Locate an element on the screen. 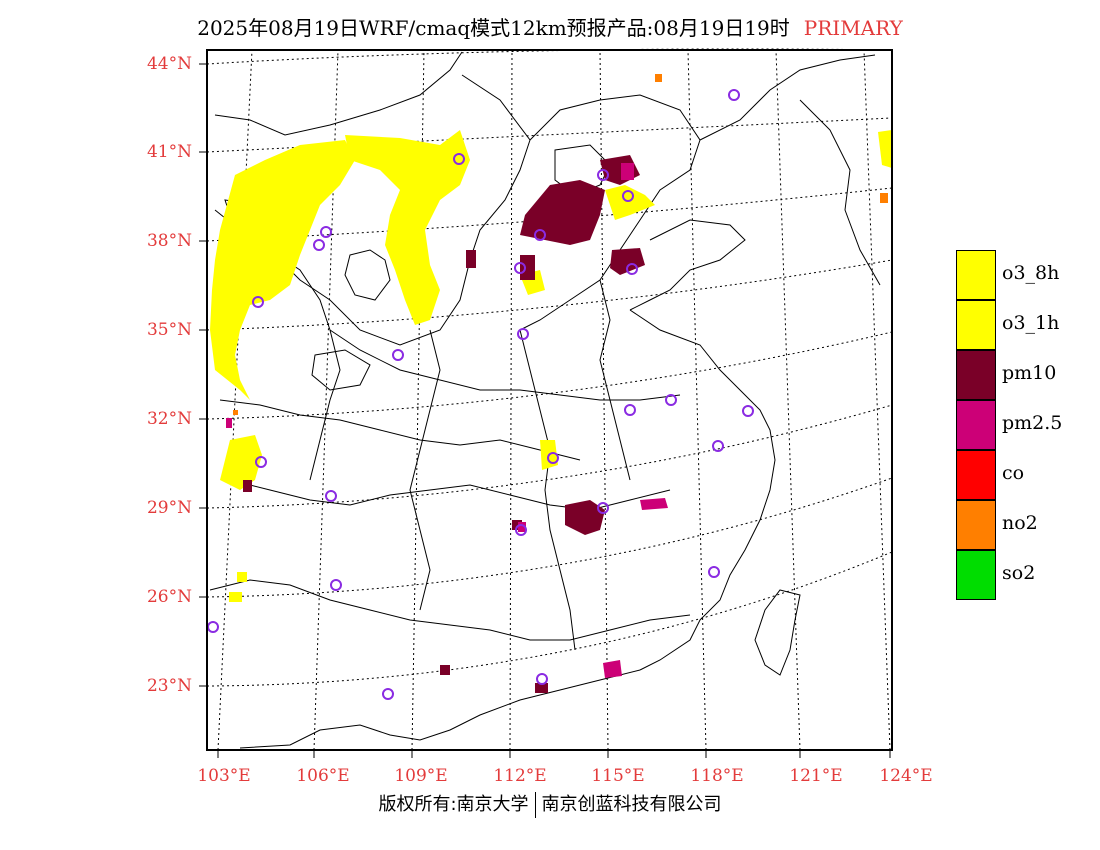 The height and width of the screenshot is (850, 1100). lat-label-35: 35°N is located at coordinates (169, 330).